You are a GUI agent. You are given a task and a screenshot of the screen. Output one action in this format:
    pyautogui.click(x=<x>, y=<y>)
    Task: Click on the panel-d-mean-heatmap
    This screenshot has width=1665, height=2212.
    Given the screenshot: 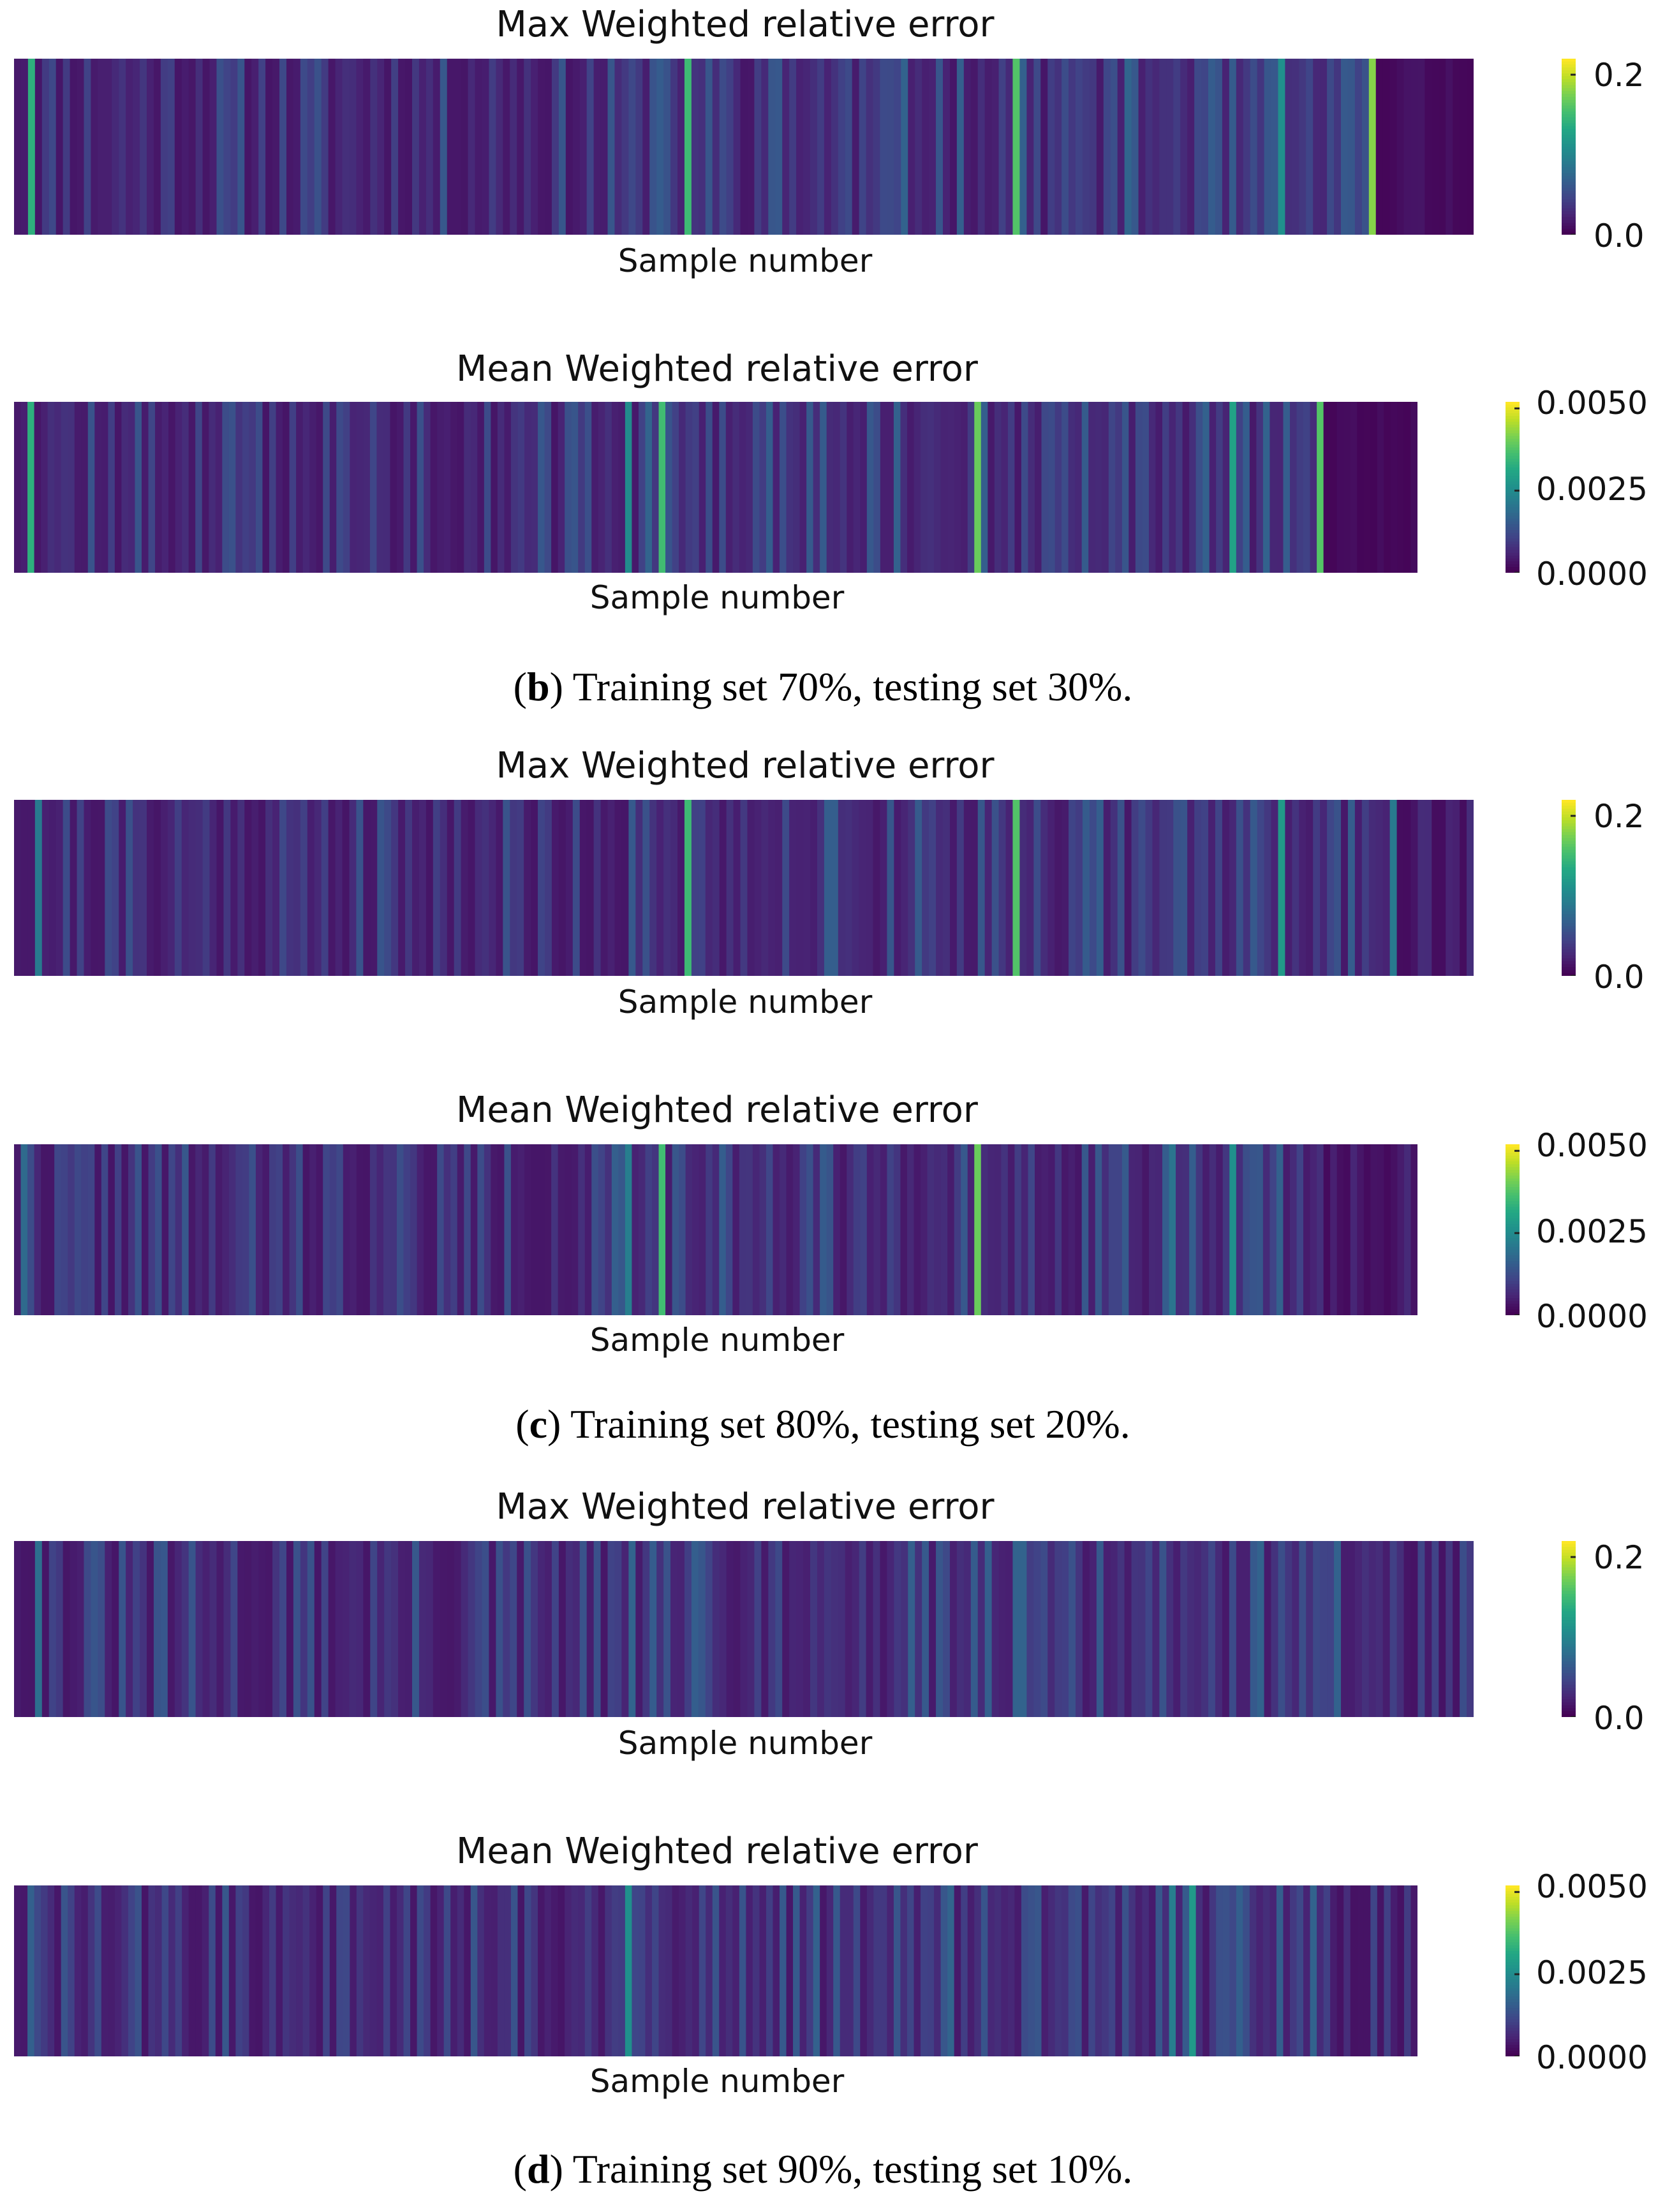 What is the action you would take?
    pyautogui.click(x=715, y=1971)
    